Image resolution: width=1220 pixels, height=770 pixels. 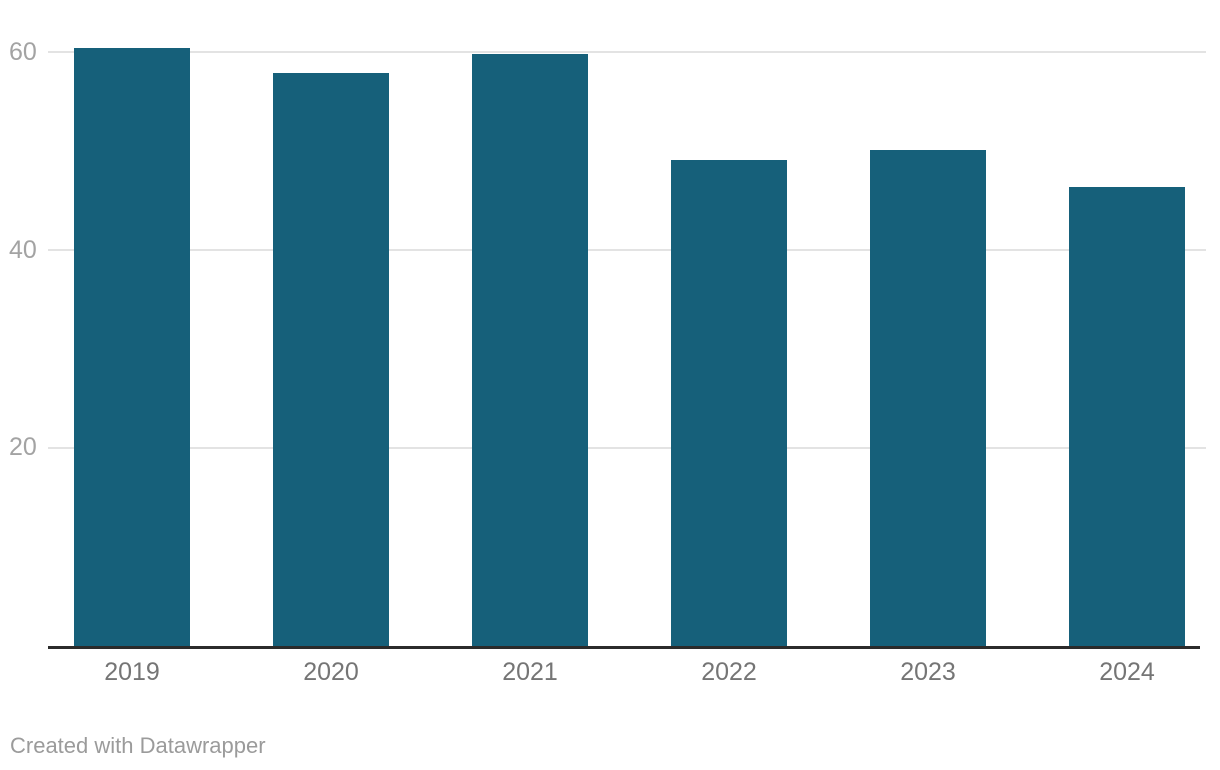 What do you see at coordinates (729, 672) in the screenshot?
I see `x-axis-tick-label-2022: 2022` at bounding box center [729, 672].